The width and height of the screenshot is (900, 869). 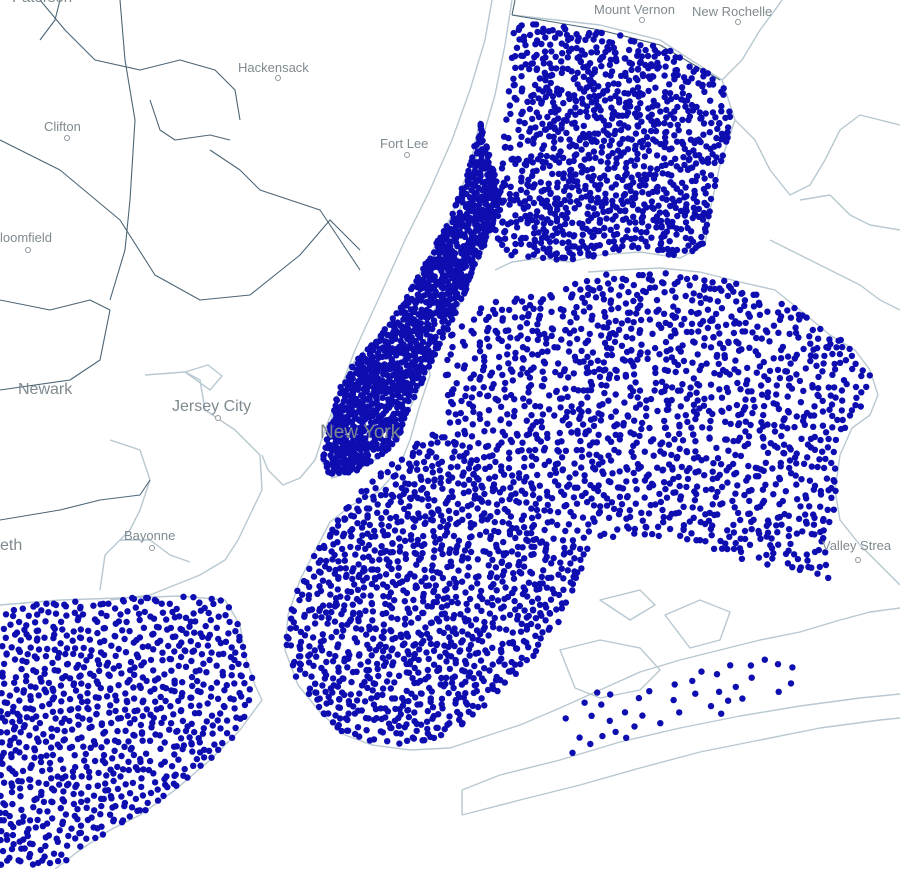 What do you see at coordinates (689, 673) in the screenshot?
I see `jamaica-bay` at bounding box center [689, 673].